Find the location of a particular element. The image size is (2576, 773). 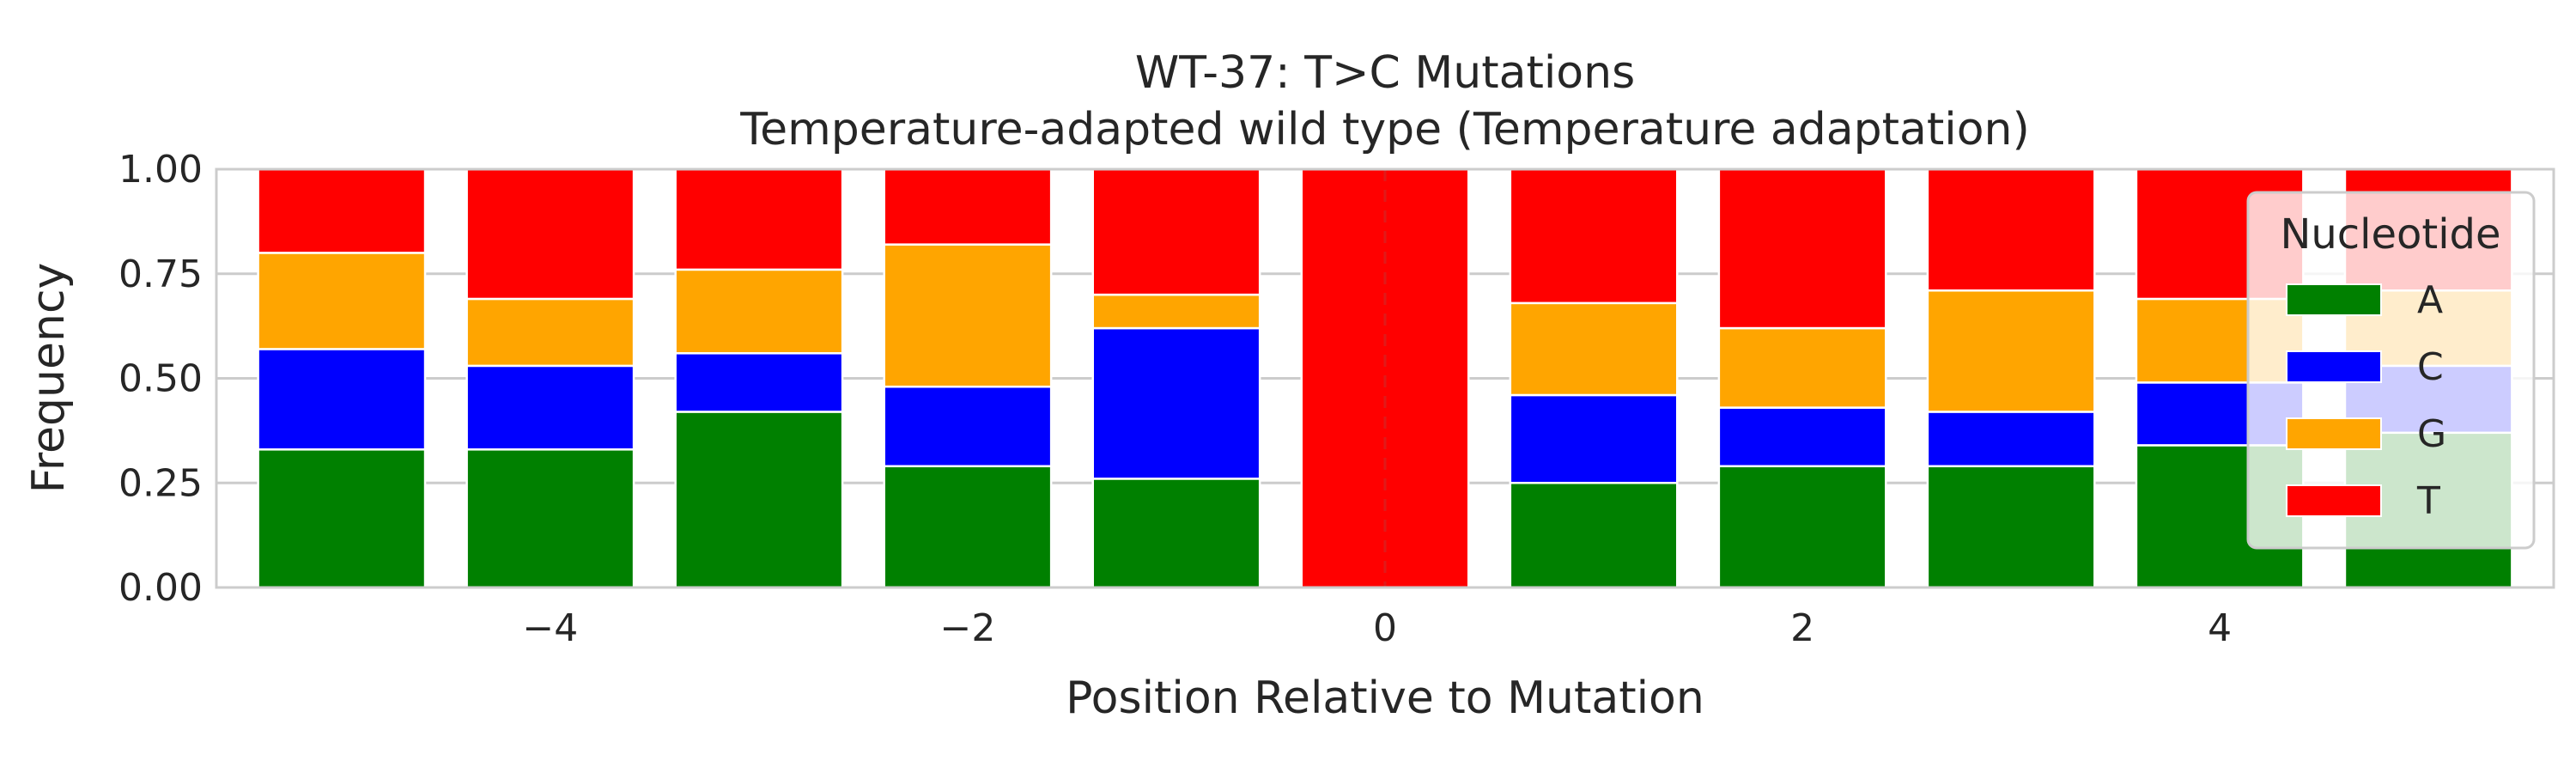

y-tick-label: 0.50 is located at coordinates (160, 379).